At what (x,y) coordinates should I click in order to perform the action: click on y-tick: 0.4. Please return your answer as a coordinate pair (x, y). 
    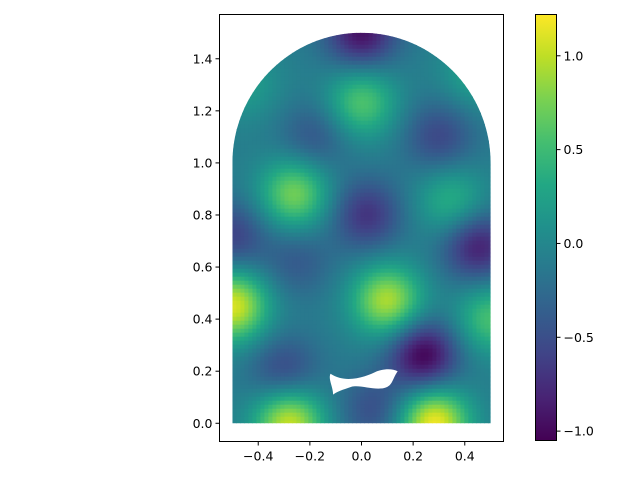
    Looking at the image, I should click on (206, 319).